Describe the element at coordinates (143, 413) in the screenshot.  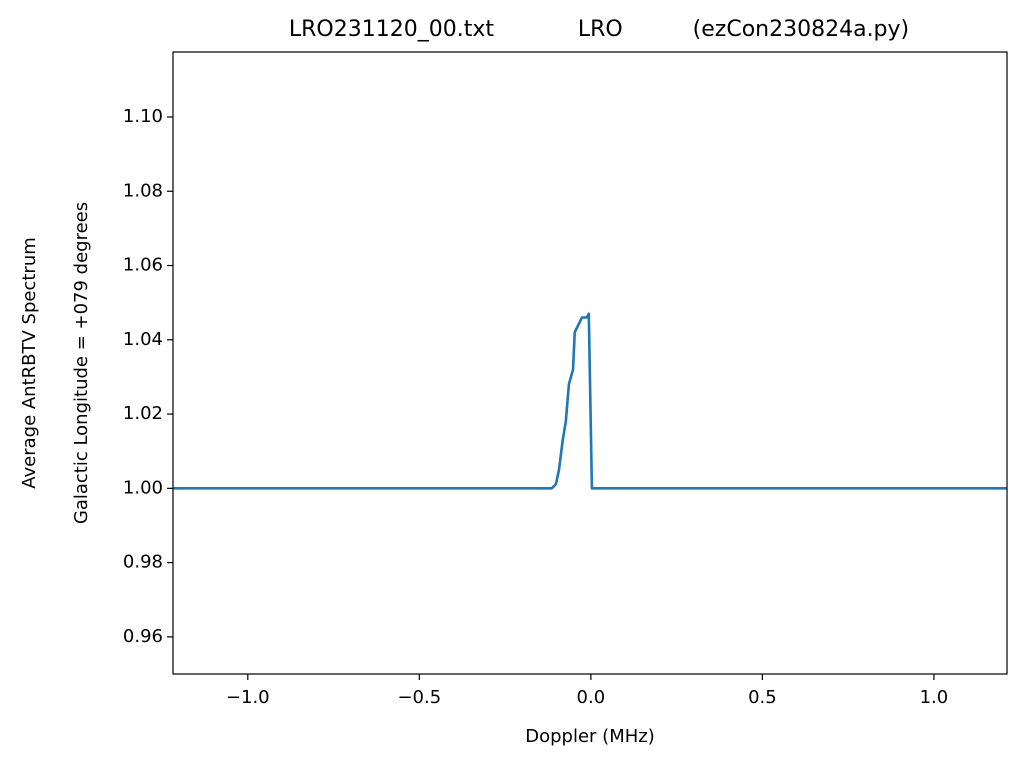
I see `y-tick-label: 1.02` at that location.